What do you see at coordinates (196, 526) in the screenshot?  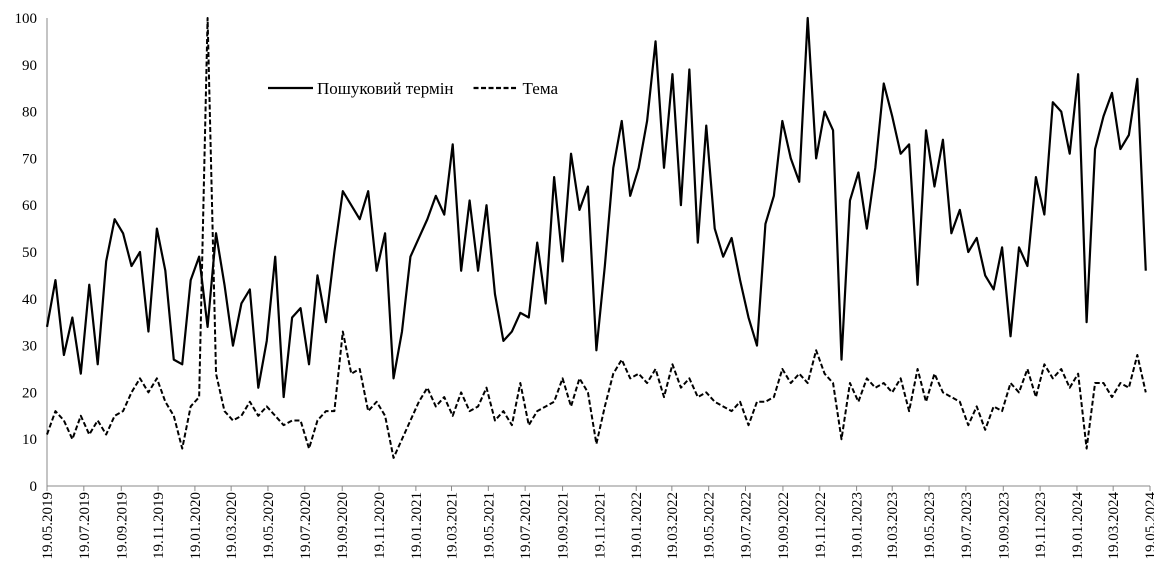 I see `x-tick-label: 19.01.2020` at bounding box center [196, 526].